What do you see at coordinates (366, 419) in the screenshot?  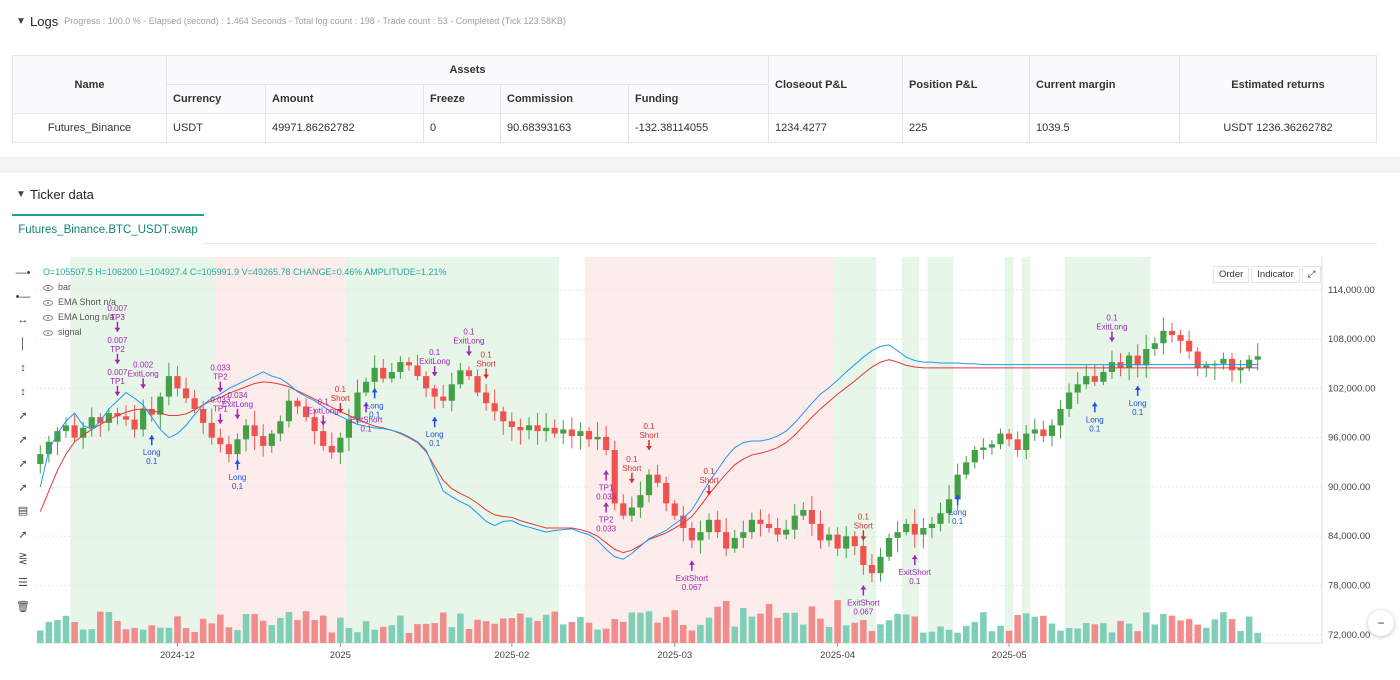 I see `signal-label: ExitShort` at bounding box center [366, 419].